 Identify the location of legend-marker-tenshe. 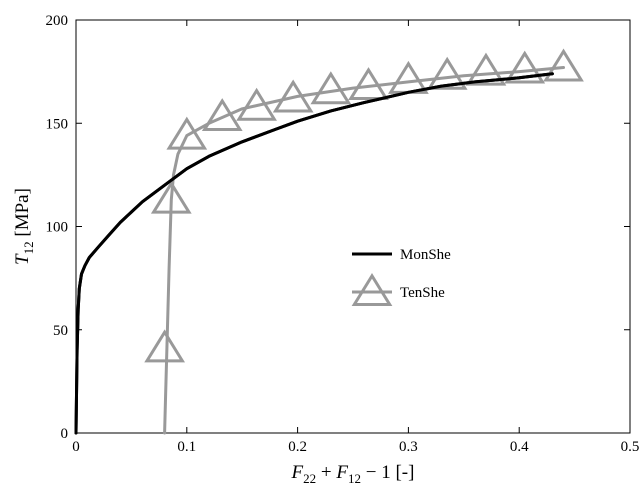
(372, 289).